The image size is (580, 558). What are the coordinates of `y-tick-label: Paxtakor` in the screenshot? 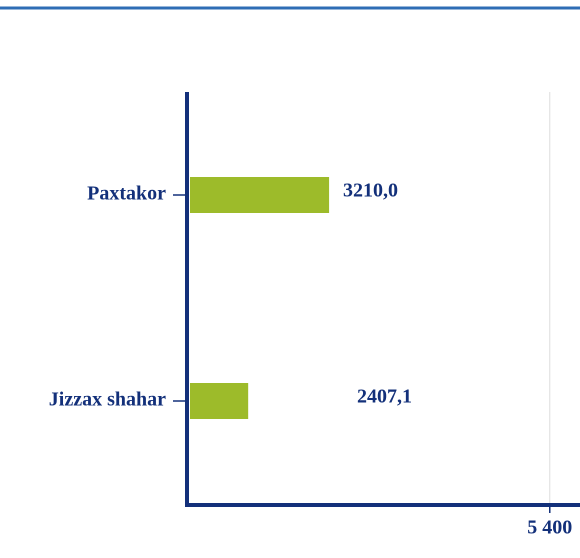 It's located at (126, 194).